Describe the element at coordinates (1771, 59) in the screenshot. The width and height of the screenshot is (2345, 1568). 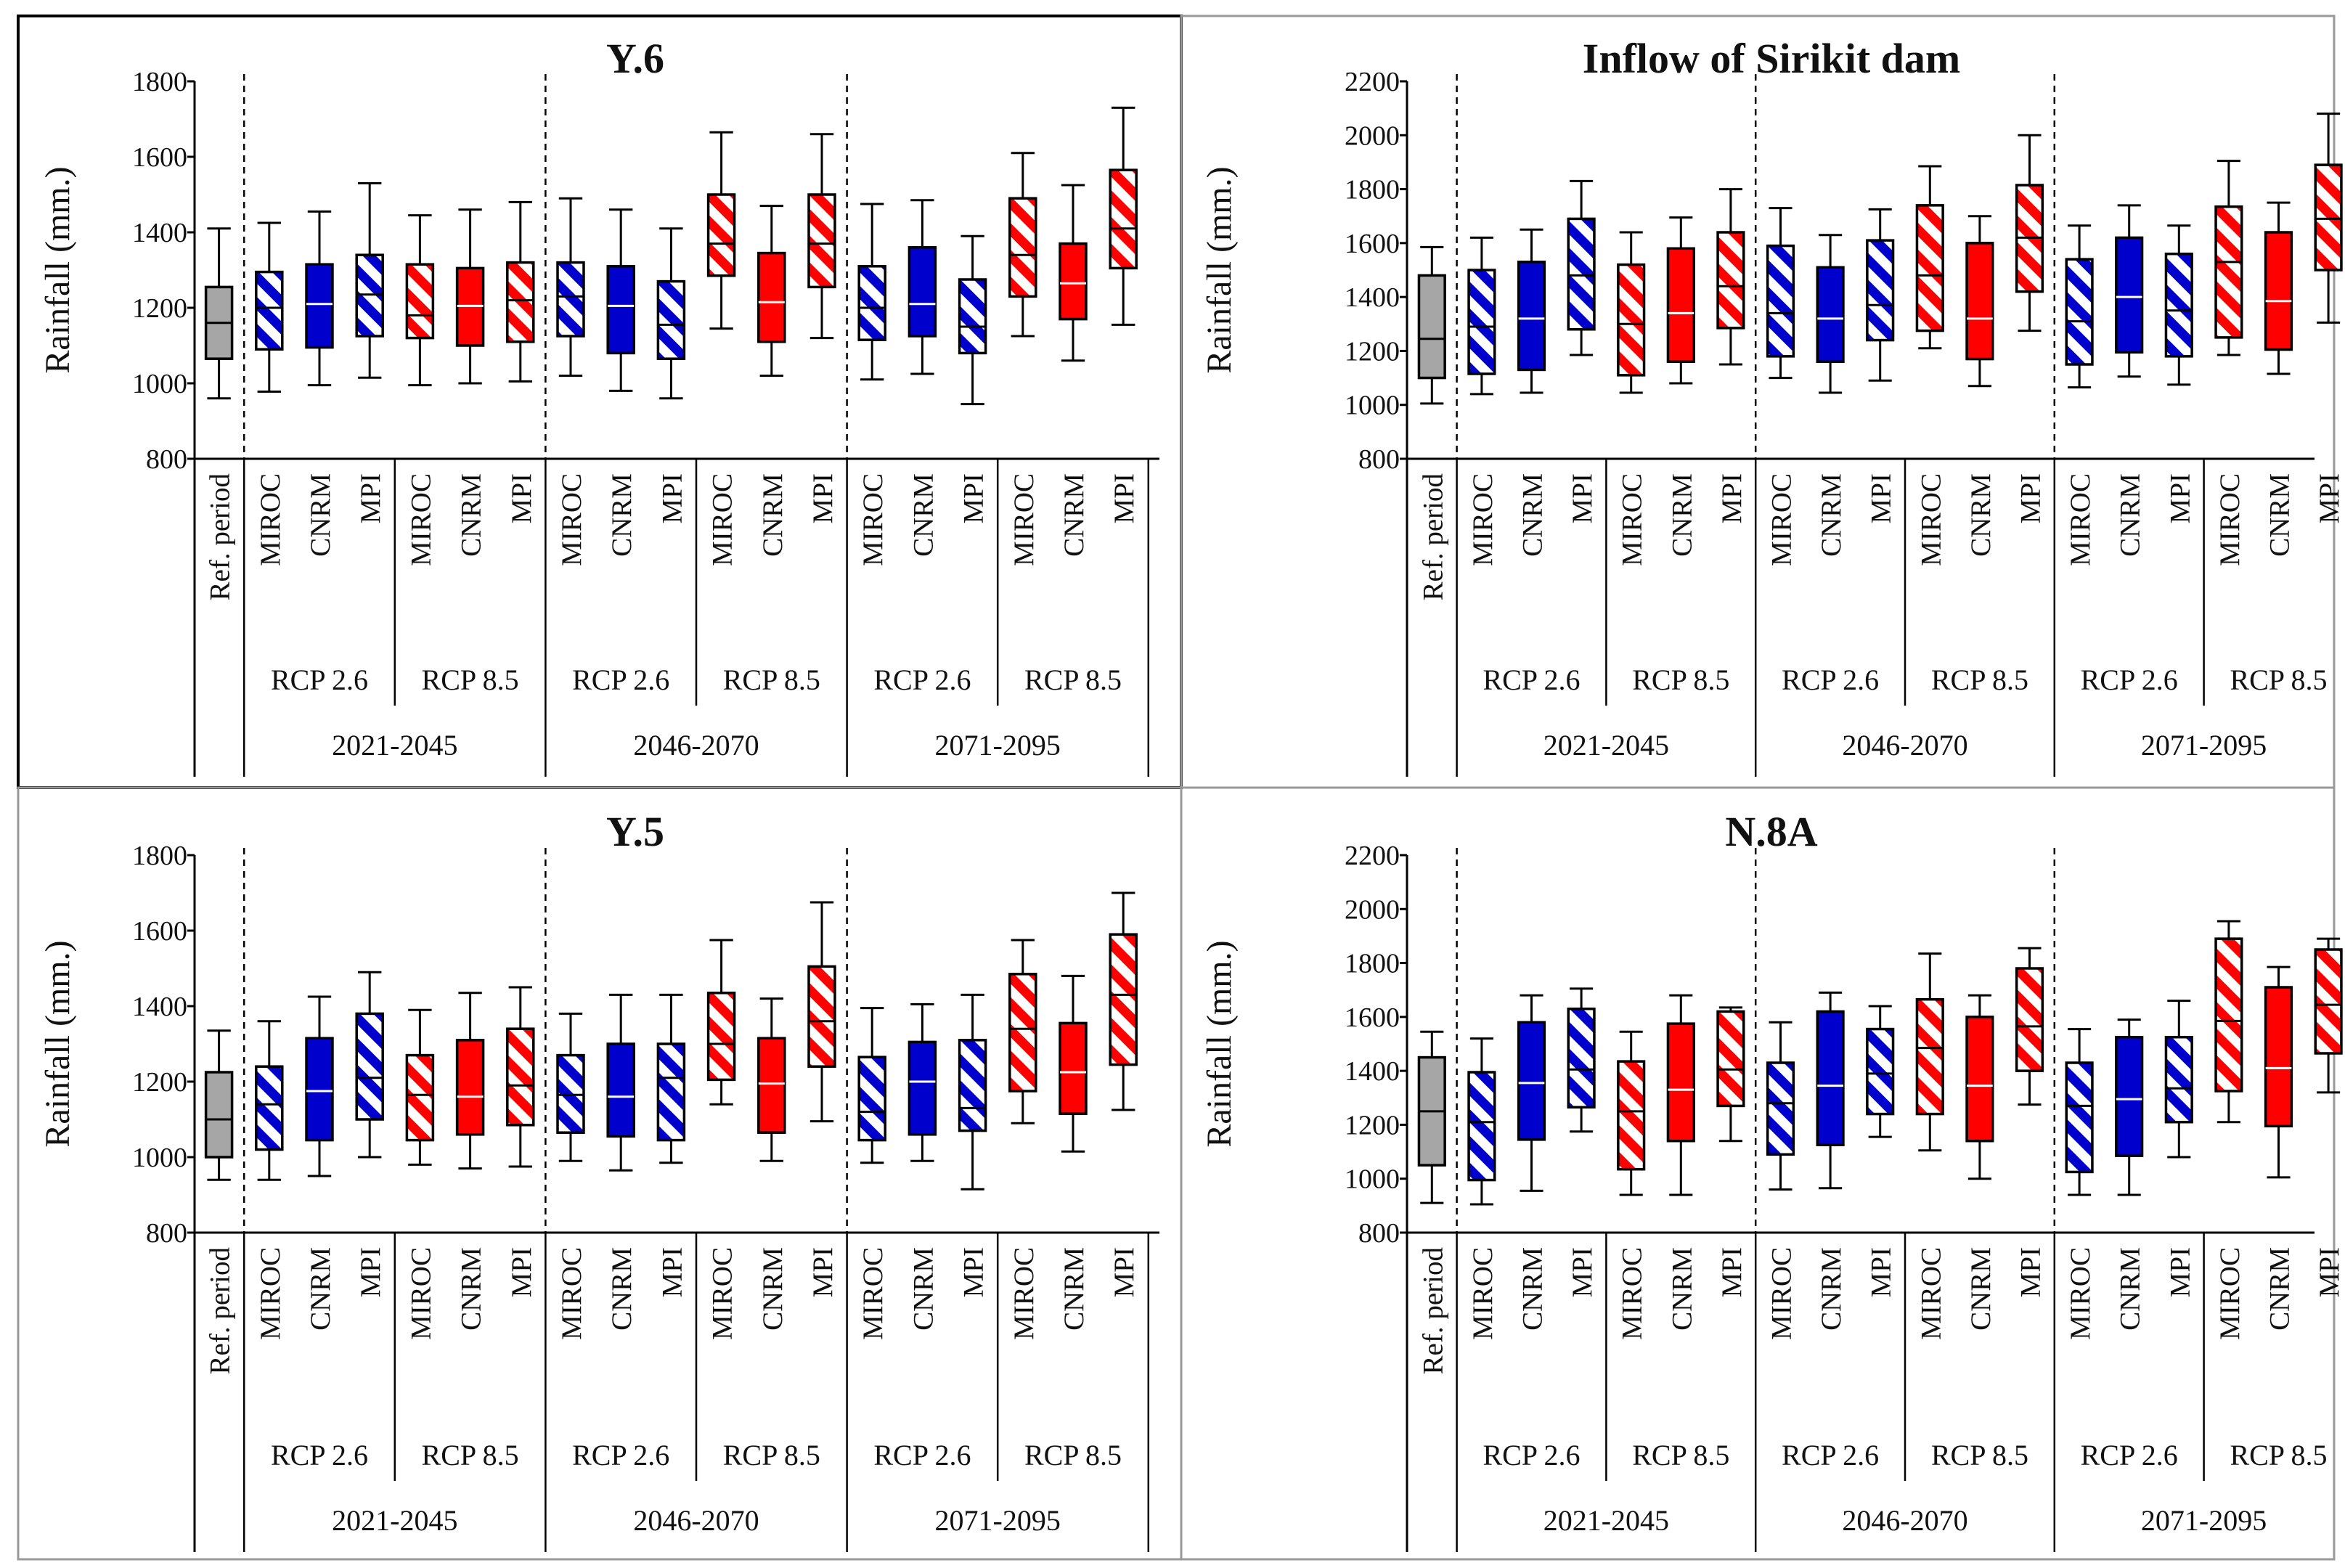
I see `chart-title: Inflow of Sirikit dam` at that location.